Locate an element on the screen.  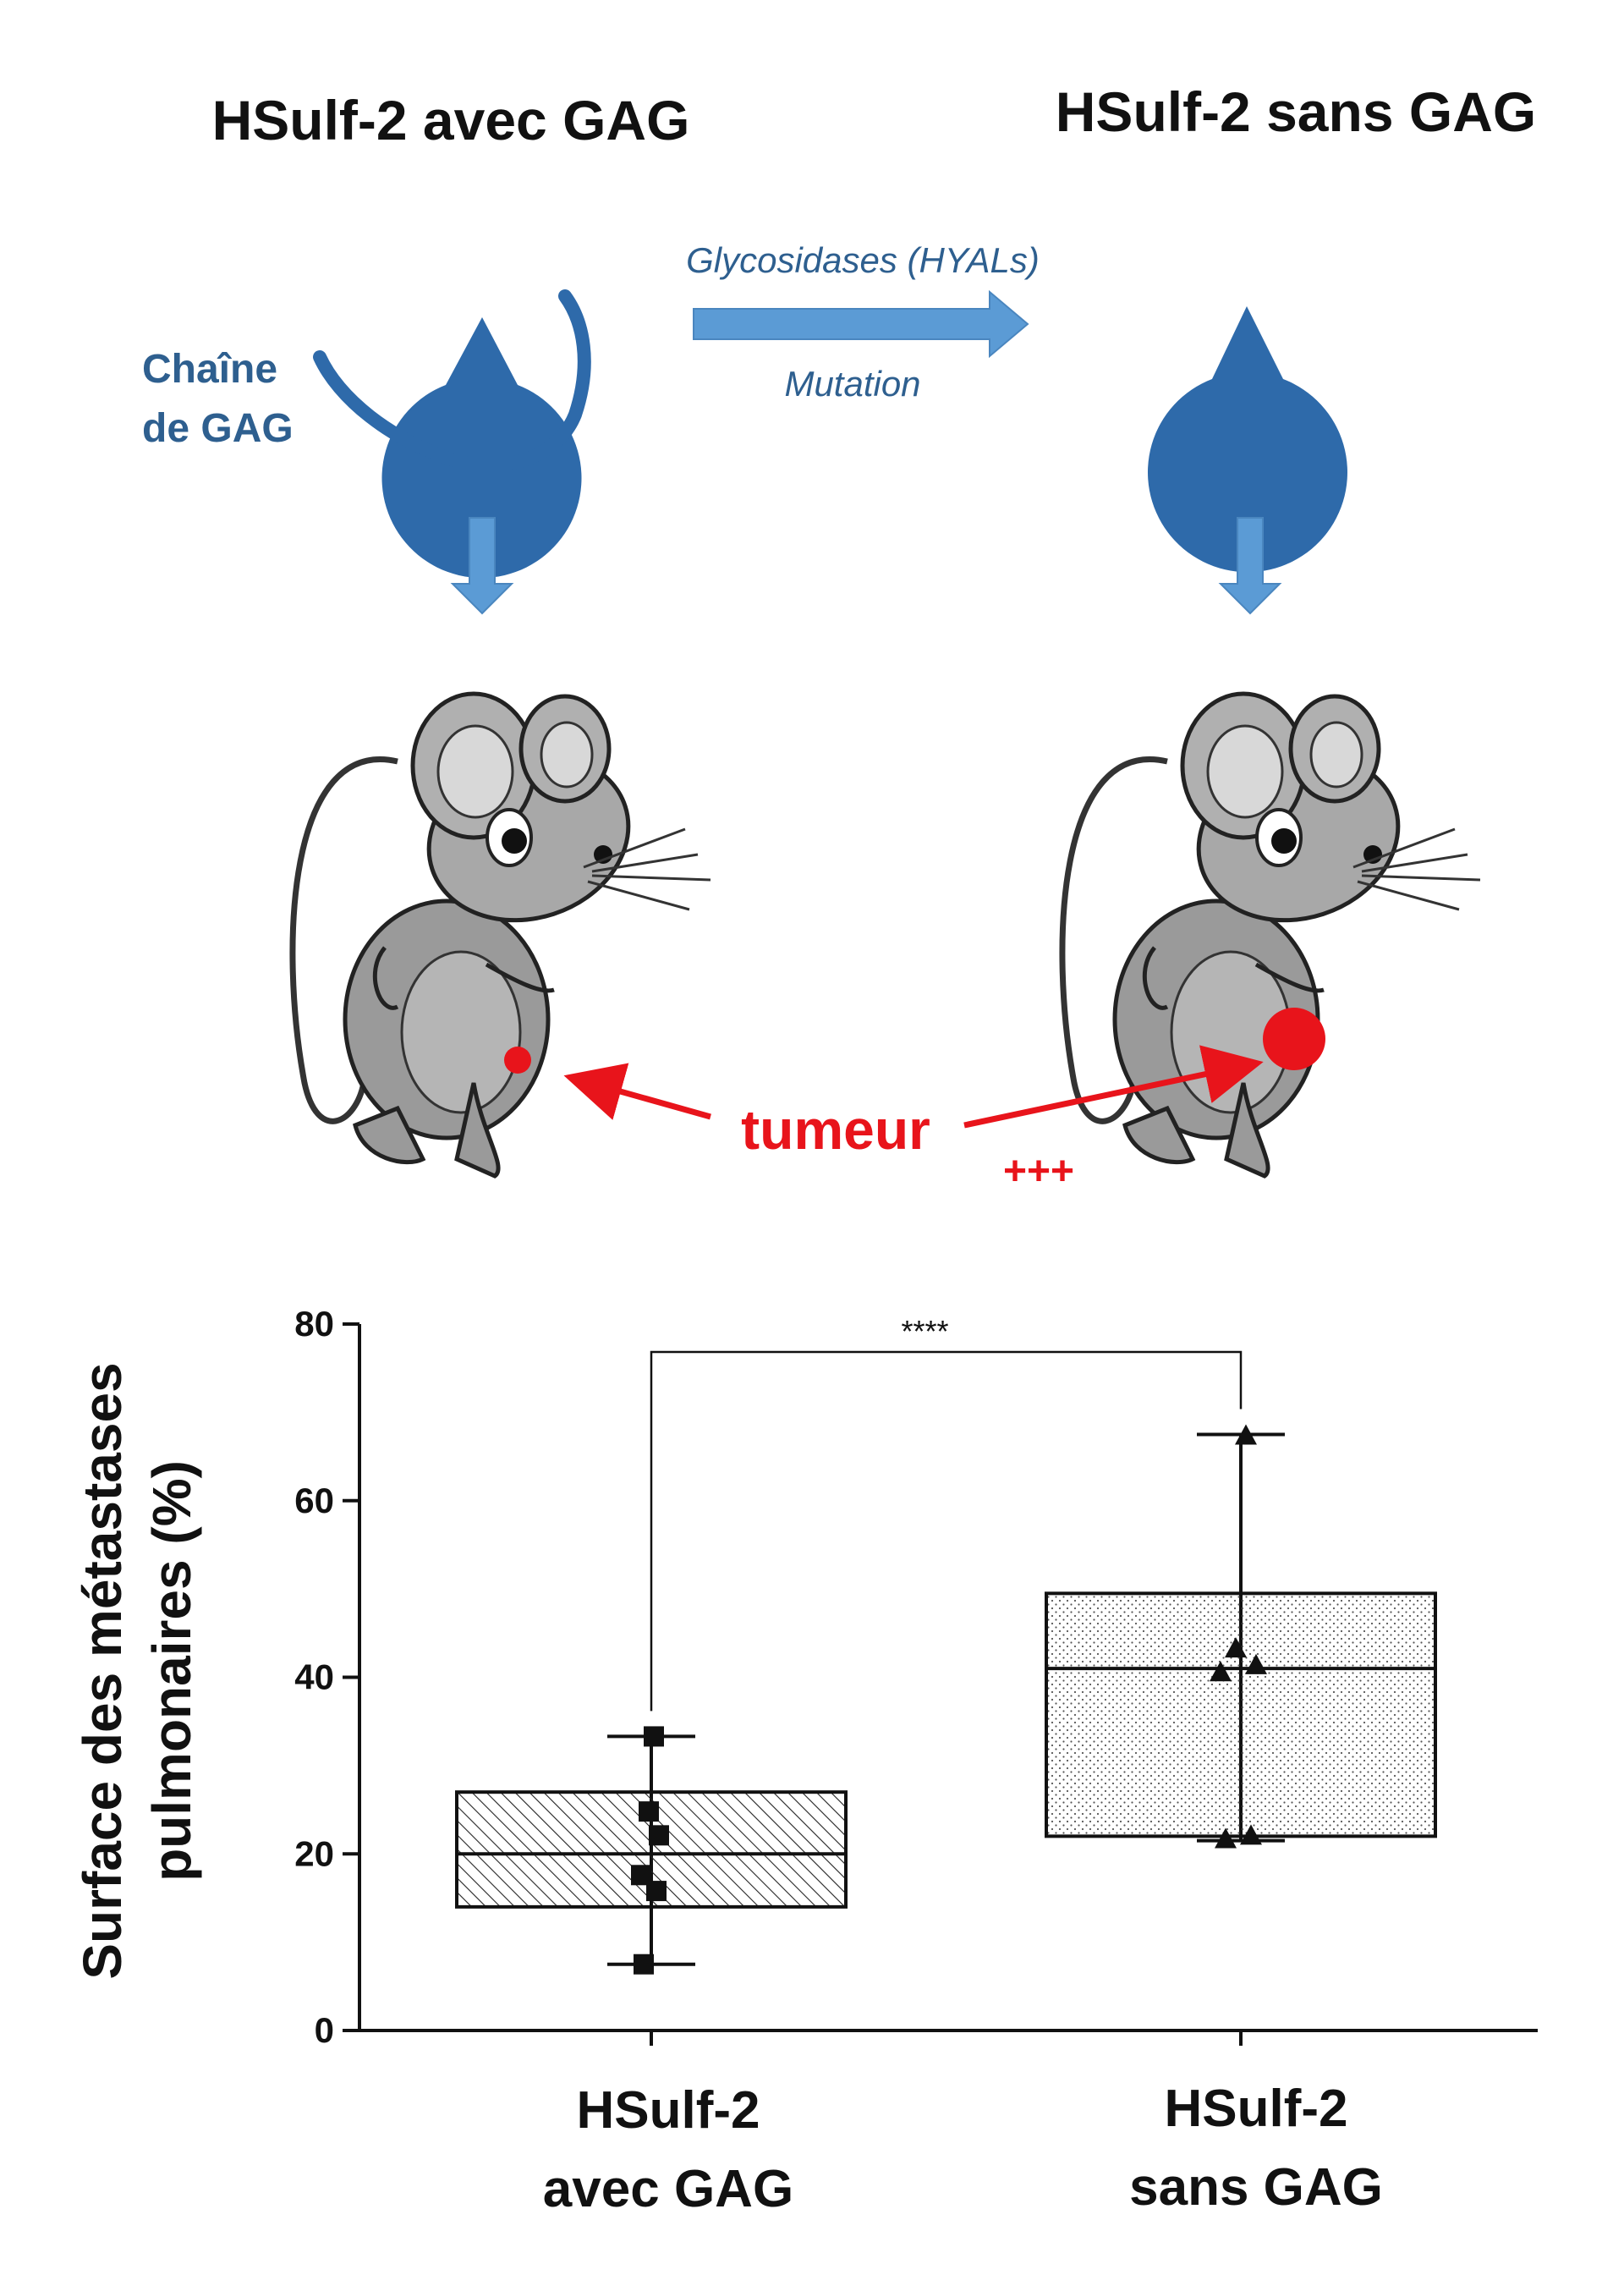
y-tick-label: 40 is located at coordinates (314, 1677).